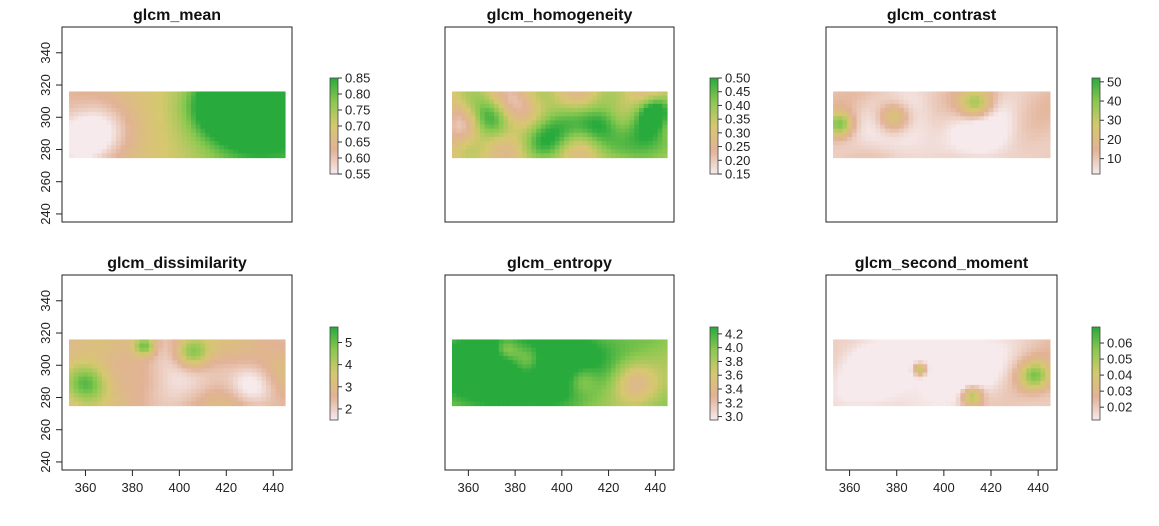 Image resolution: width=1159 pixels, height=526 pixels. What do you see at coordinates (1114, 81) in the screenshot?
I see `legend-tick-label: 50` at bounding box center [1114, 81].